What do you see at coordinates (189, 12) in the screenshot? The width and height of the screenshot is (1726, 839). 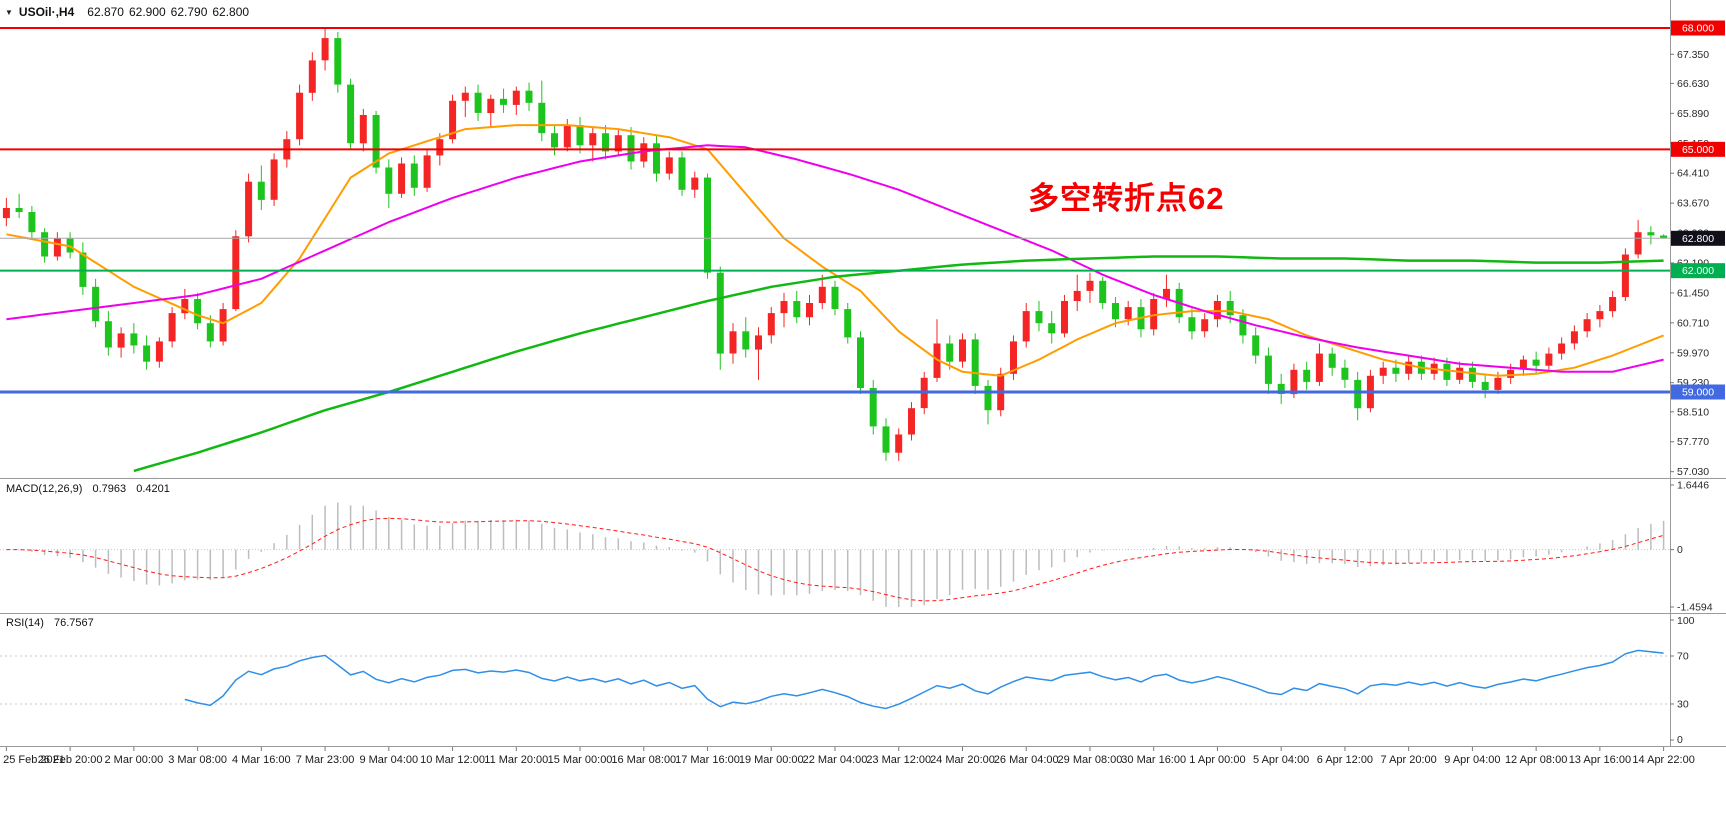 I see `low-value: 62.790` at bounding box center [189, 12].